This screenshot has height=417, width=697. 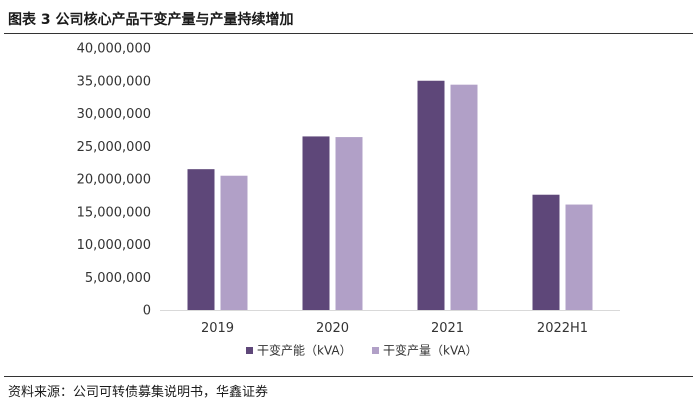 I want to click on y-tick-label: 30,000,000, so click(x=114, y=114).